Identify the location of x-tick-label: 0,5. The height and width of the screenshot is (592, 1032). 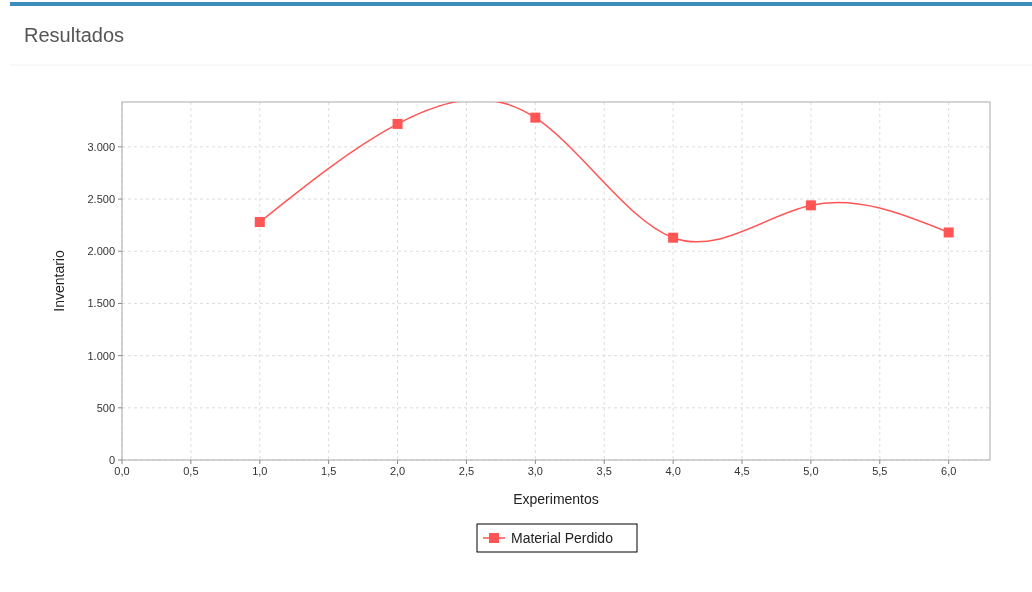
(191, 471).